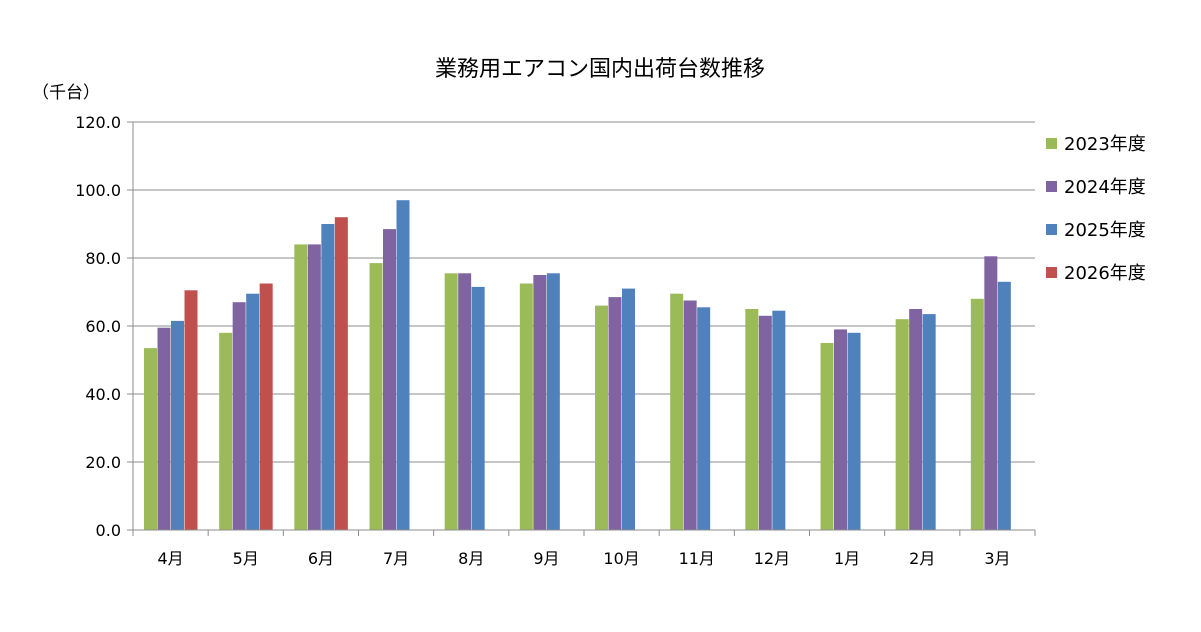  I want to click on legend-label: 2023年度, so click(1105, 144).